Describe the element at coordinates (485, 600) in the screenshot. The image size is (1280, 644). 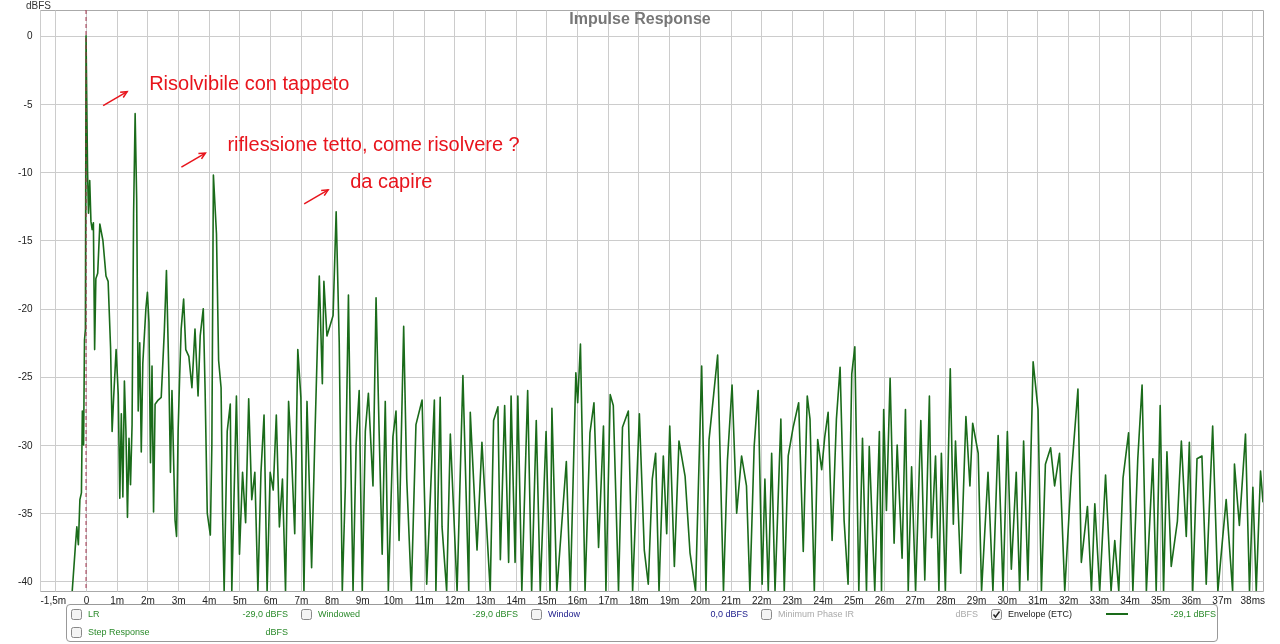
I see `x-tick-label: 13m` at that location.